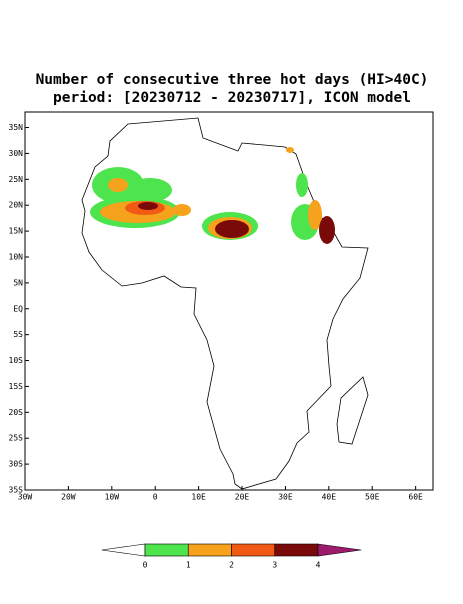 The image size is (463, 604). Describe the element at coordinates (188, 565) in the screenshot. I see `colorbar-label: 1` at that location.